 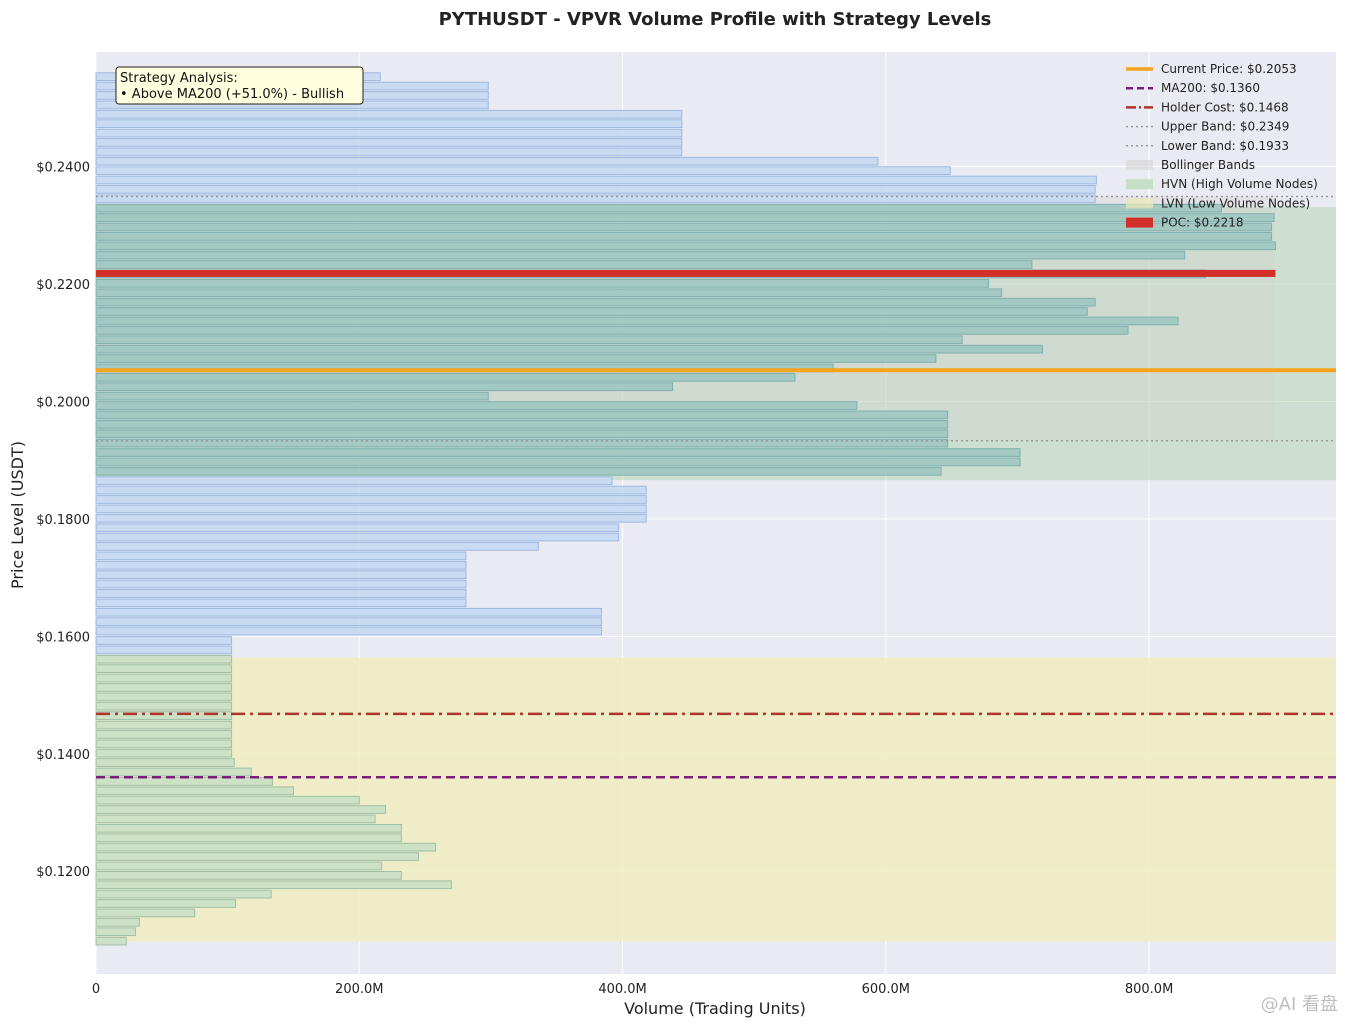 I want to click on legend-item: Lower Band: $0.1933, so click(x=1207, y=146).